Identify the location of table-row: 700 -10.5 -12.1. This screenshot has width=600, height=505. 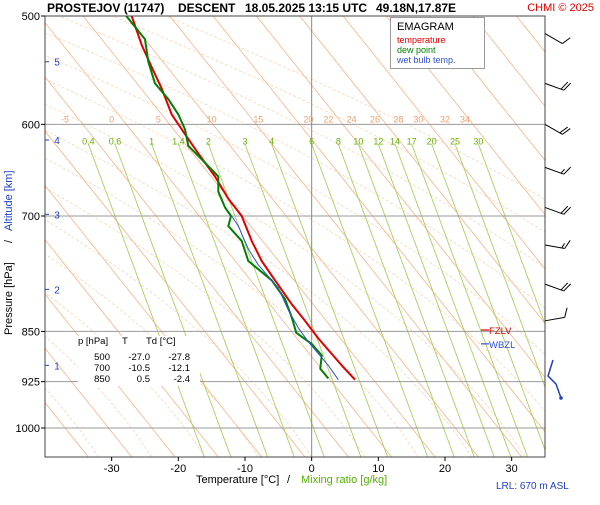
(139, 368).